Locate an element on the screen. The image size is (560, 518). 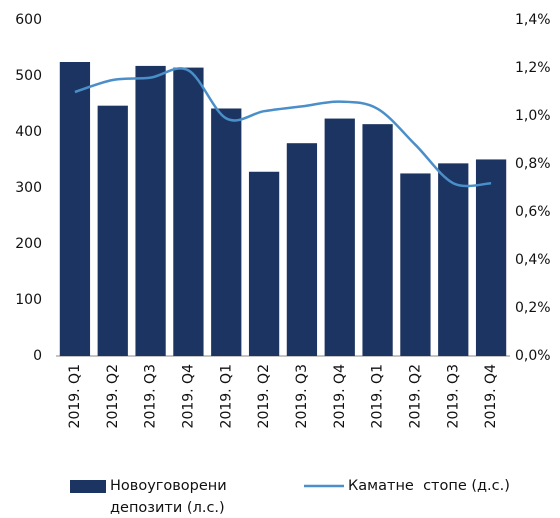
y2-tick-label: 0,6% is located at coordinates (533, 212).